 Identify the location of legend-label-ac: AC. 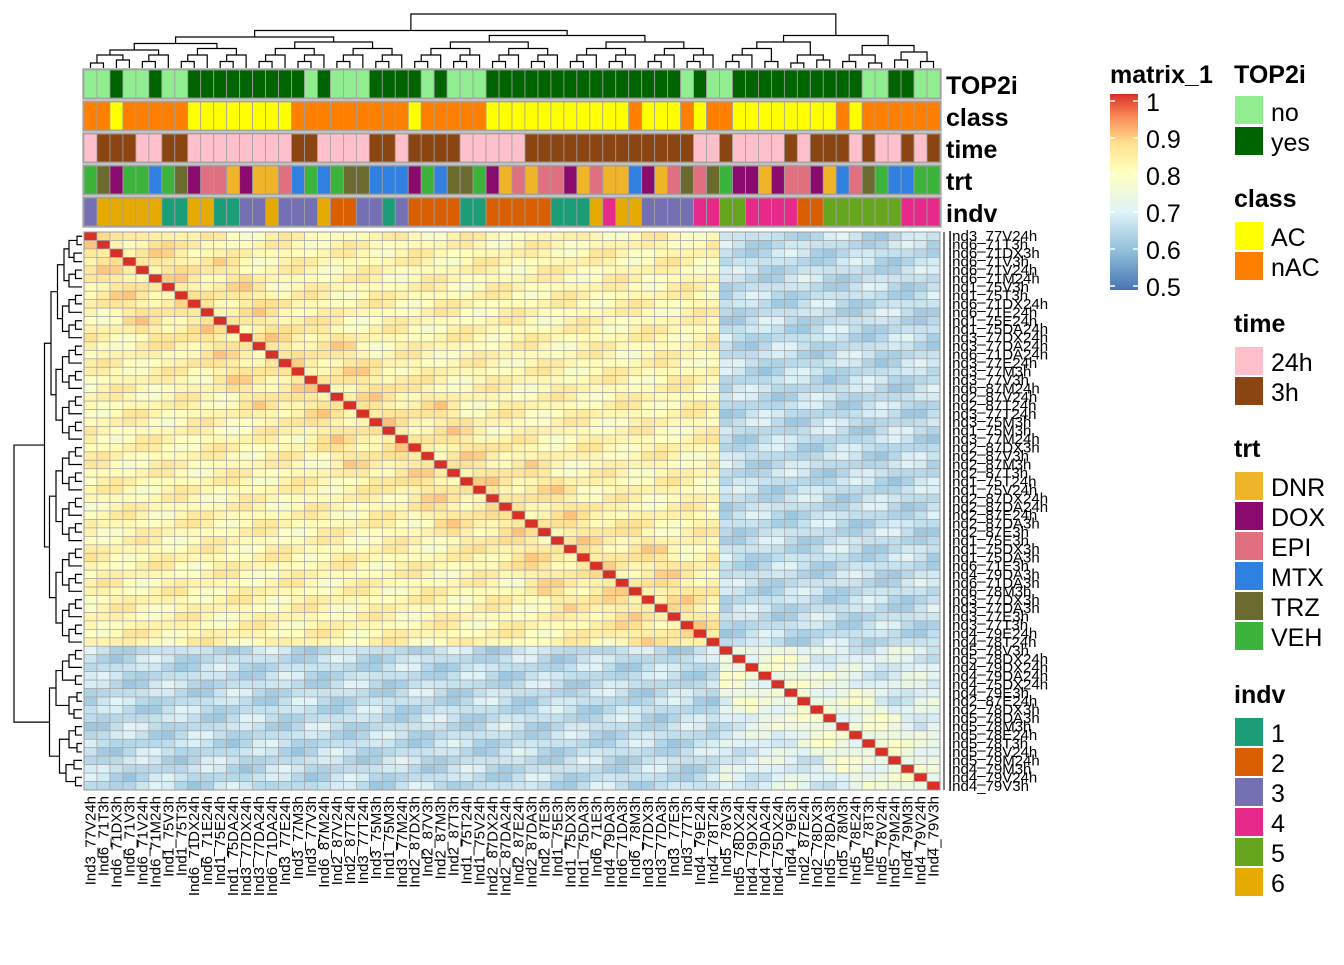
(1288, 238).